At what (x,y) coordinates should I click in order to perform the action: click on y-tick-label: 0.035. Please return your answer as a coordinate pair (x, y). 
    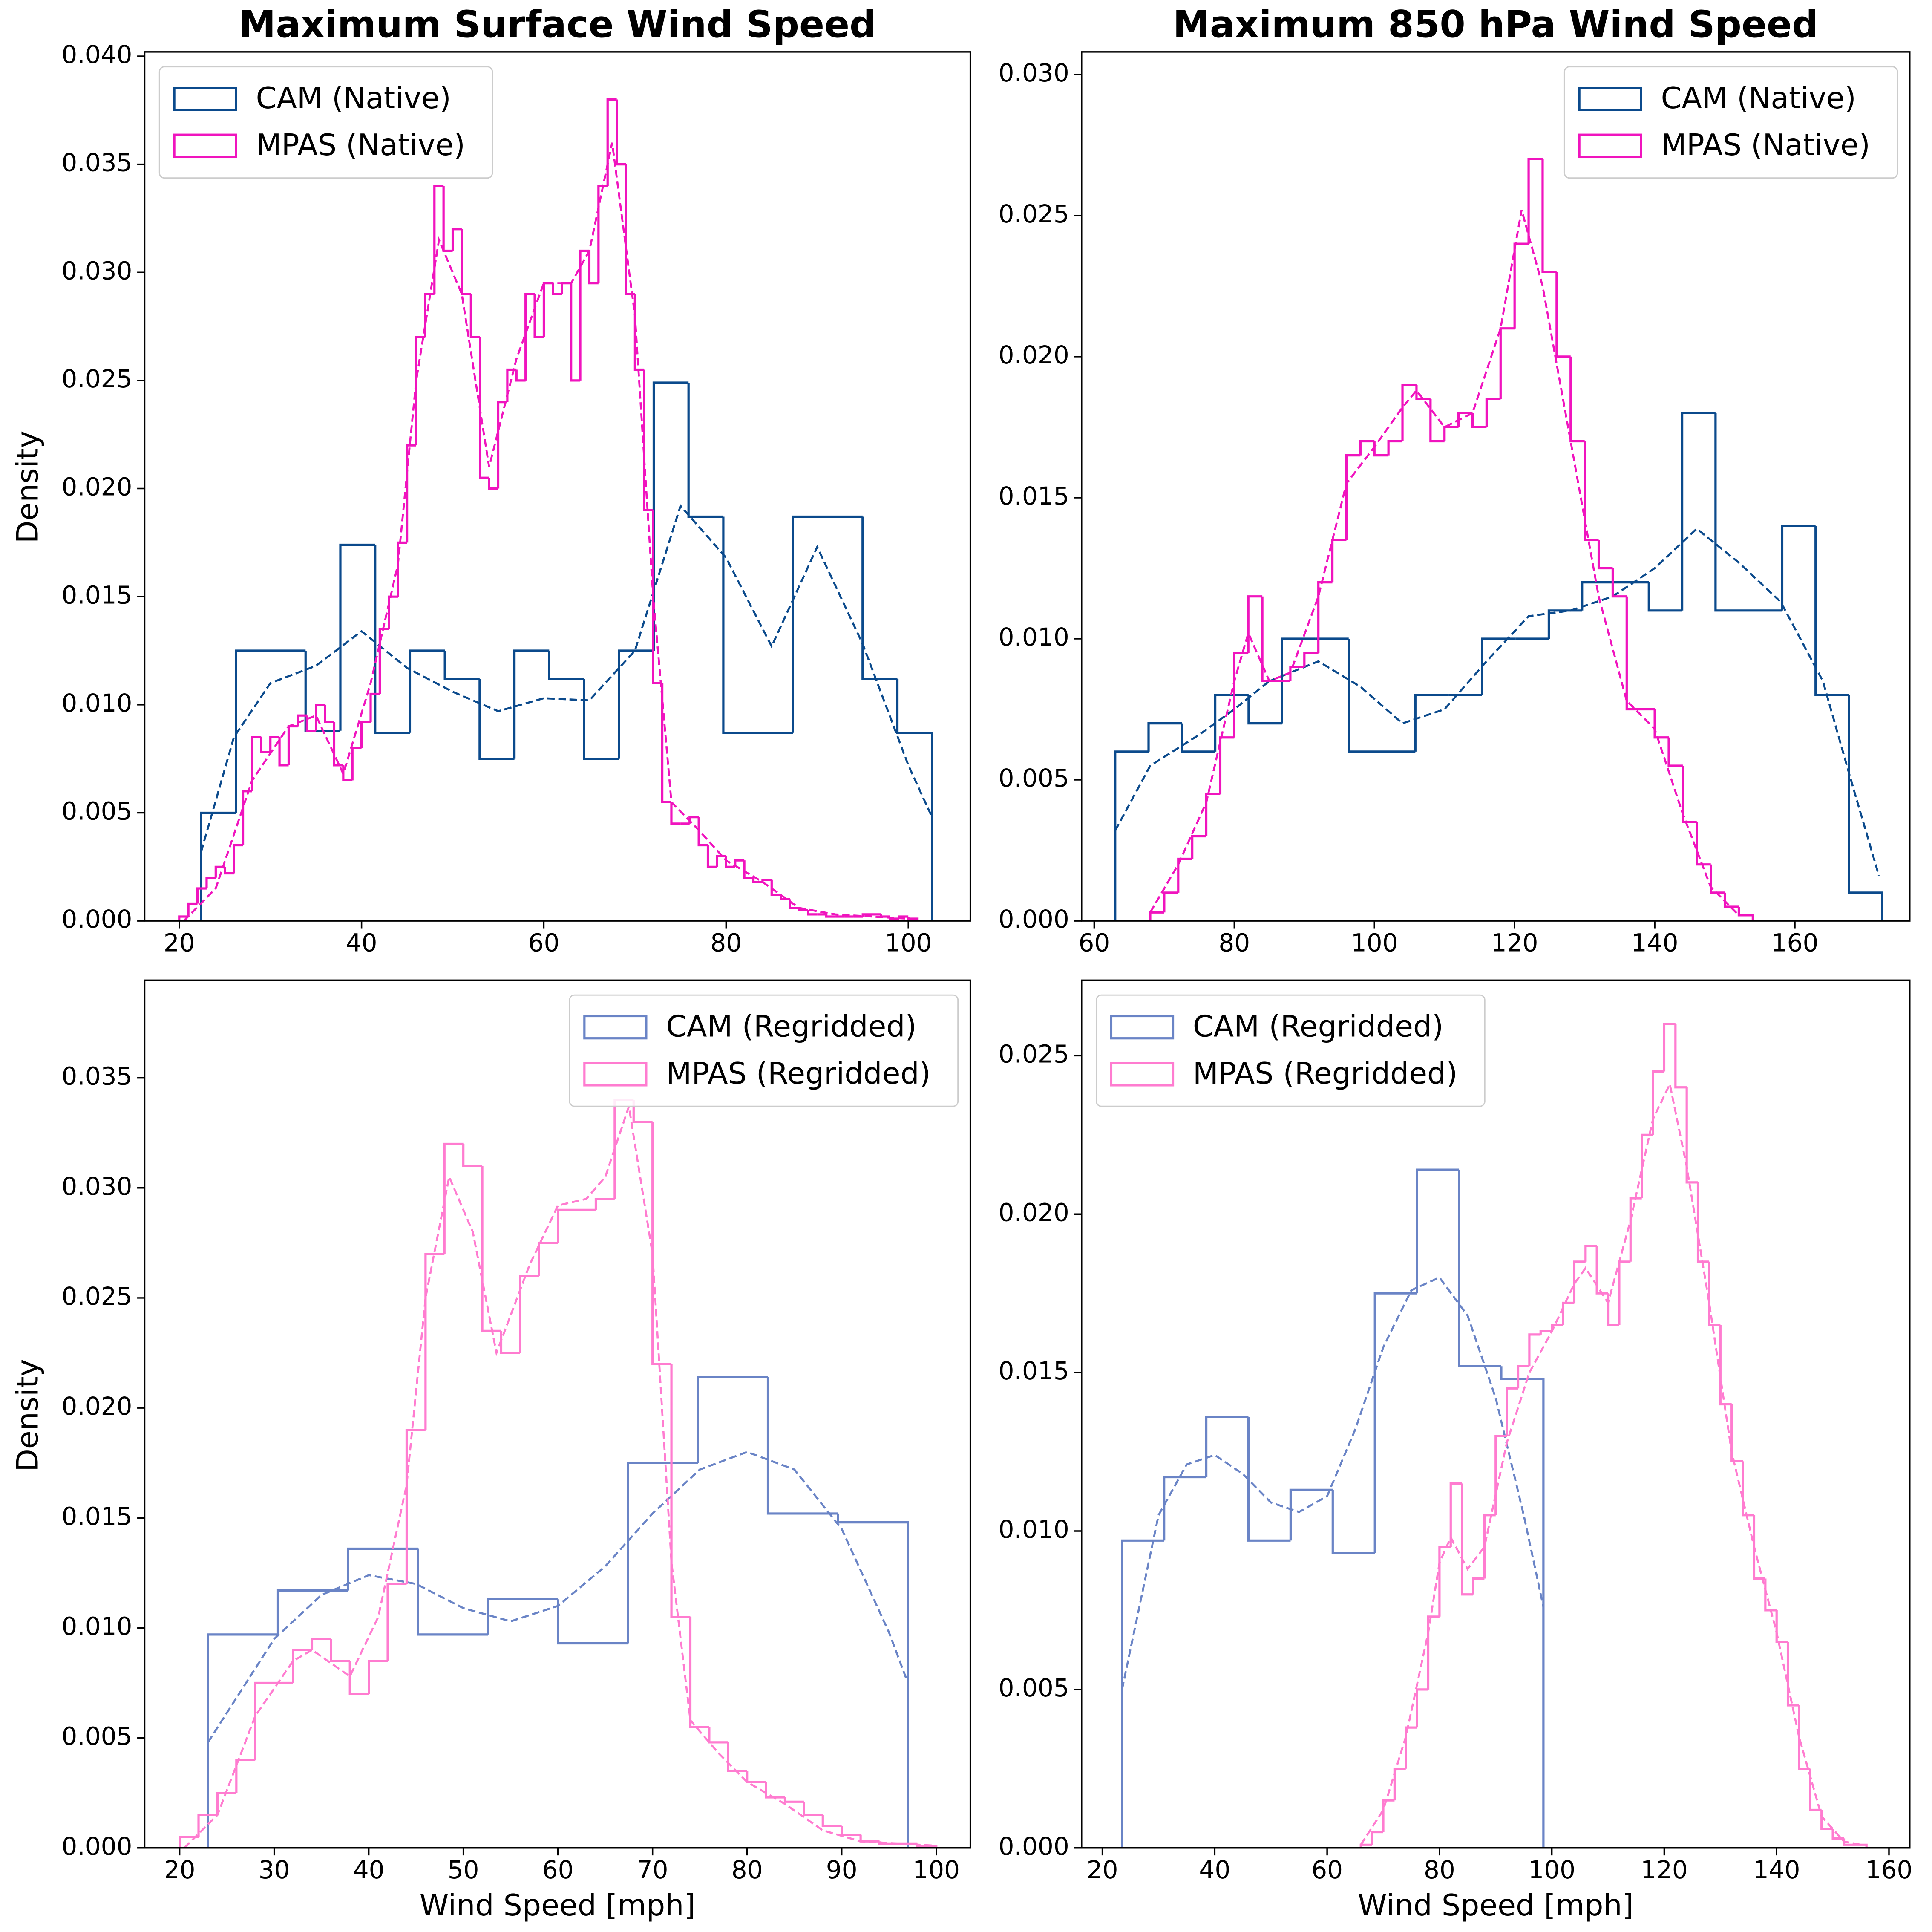
    Looking at the image, I should click on (96, 1076).